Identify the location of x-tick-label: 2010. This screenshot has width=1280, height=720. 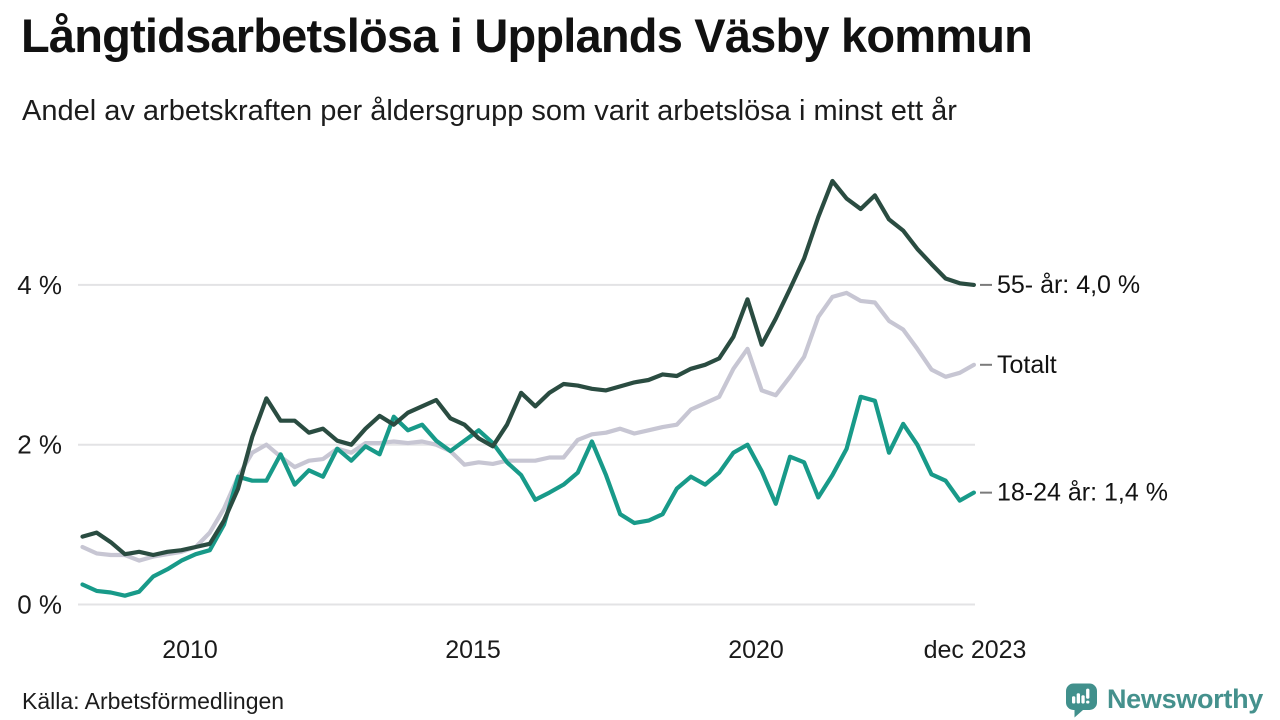
(190, 650).